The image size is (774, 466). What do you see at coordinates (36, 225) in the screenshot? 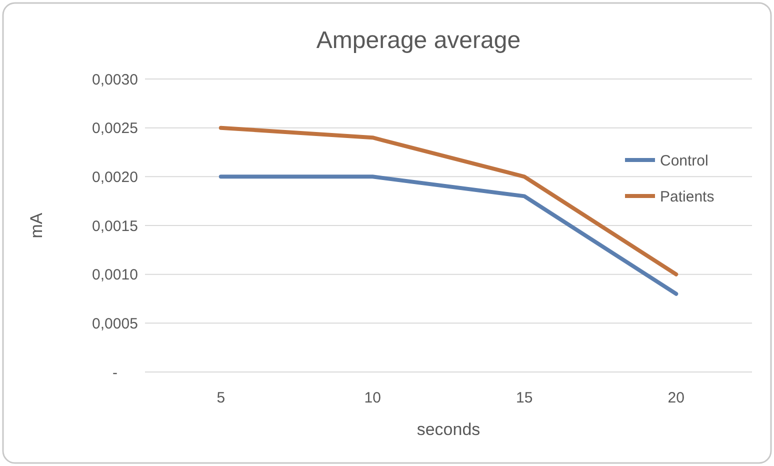
I see `y-axis-title: mA` at bounding box center [36, 225].